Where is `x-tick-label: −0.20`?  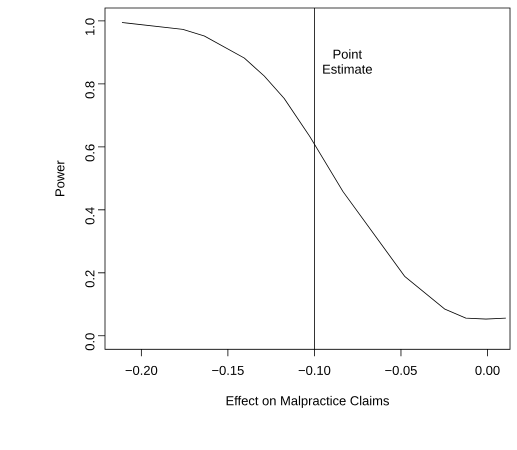
x-tick-label: −0.20 is located at coordinates (142, 370).